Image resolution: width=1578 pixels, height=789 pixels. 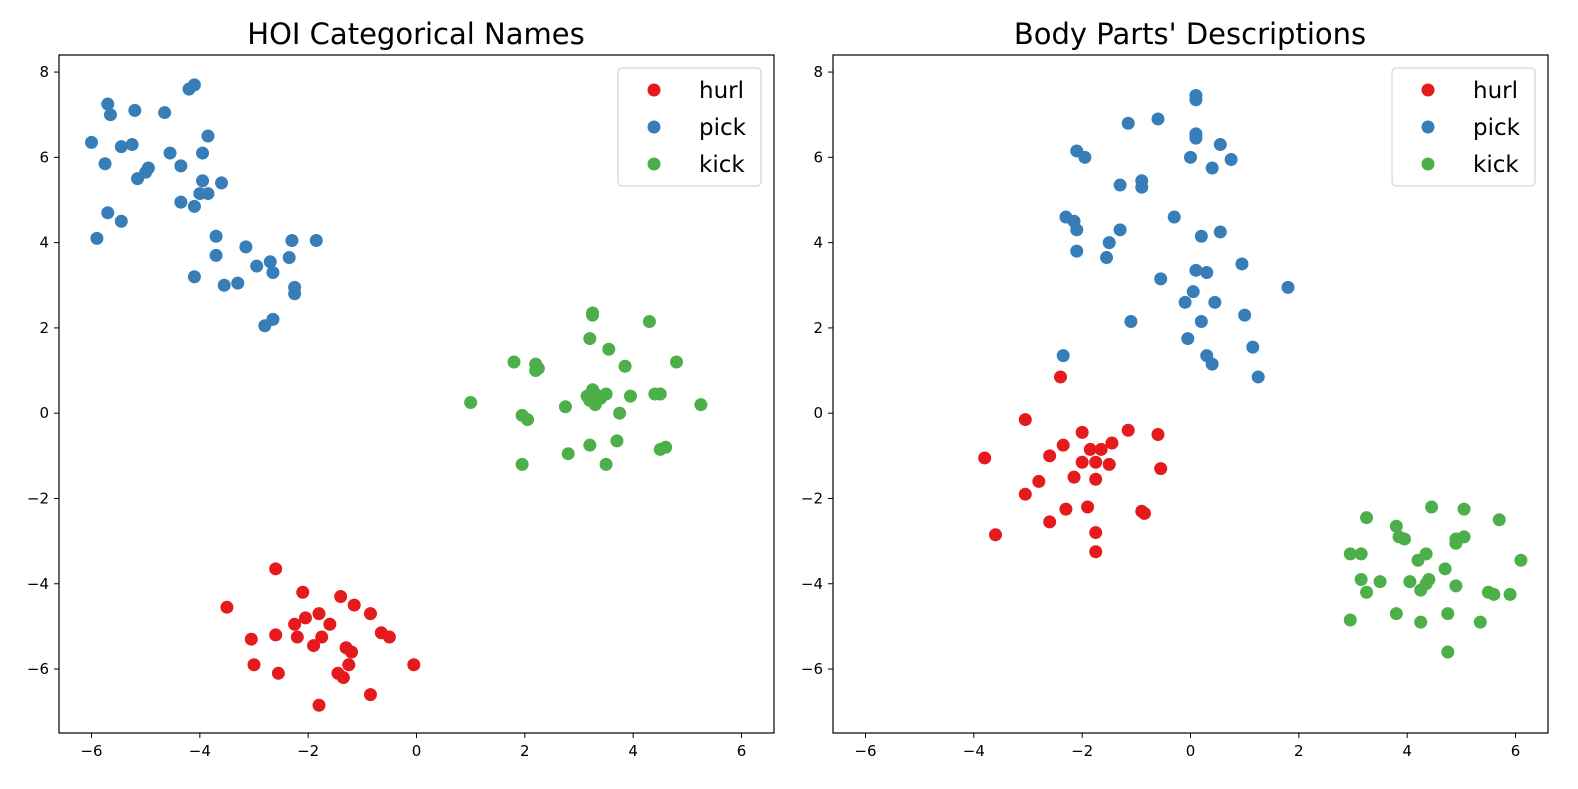 I want to click on x-tick-label: −2, so click(x=1082, y=751).